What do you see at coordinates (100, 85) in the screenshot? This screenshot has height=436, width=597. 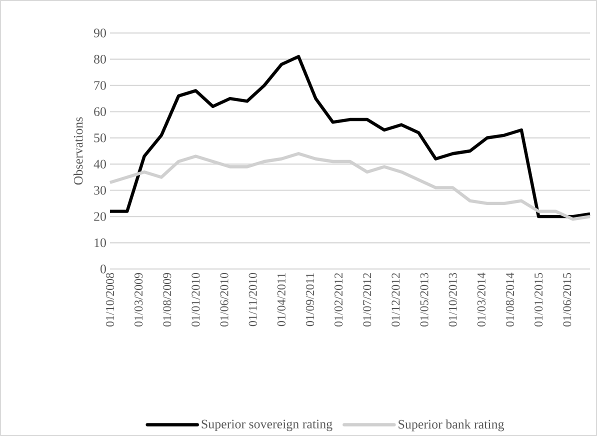 I see `y-tick-label: 70` at bounding box center [100, 85].